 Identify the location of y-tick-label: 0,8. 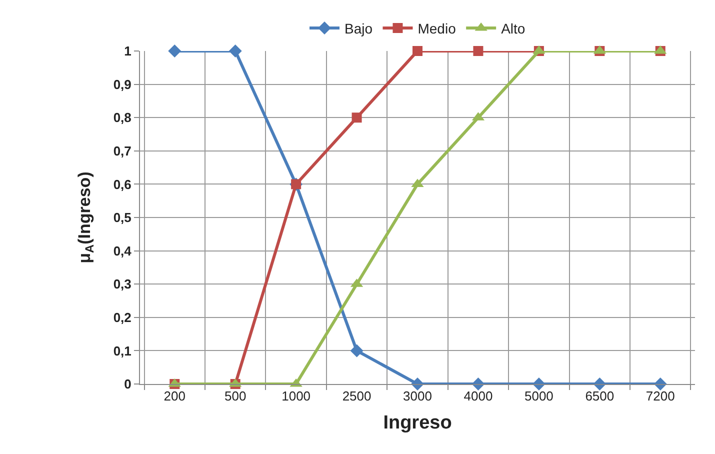
(122, 118).